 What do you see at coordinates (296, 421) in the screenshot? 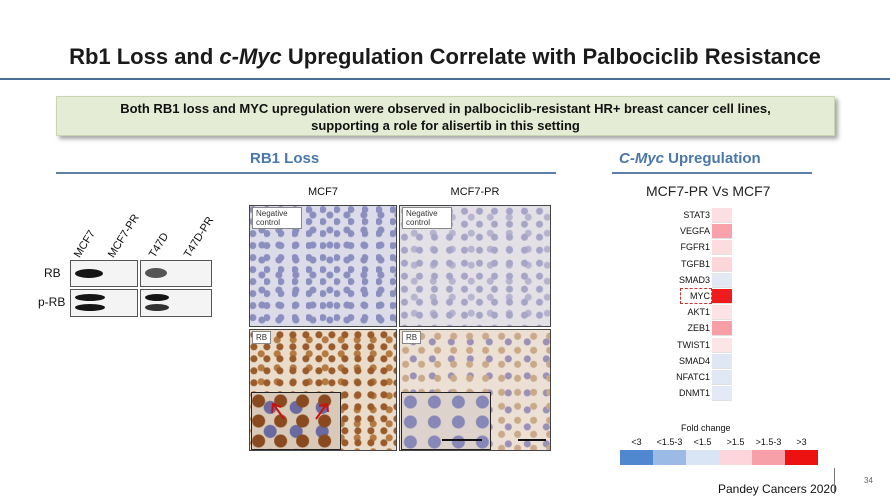
I see `ihc-inset-mcf7` at bounding box center [296, 421].